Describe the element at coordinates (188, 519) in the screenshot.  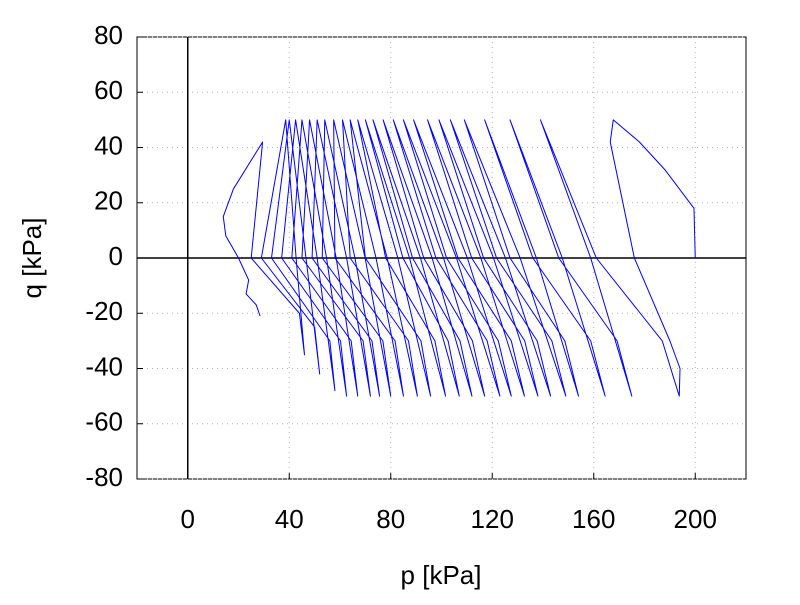
I see `x-tick-label: 0` at that location.